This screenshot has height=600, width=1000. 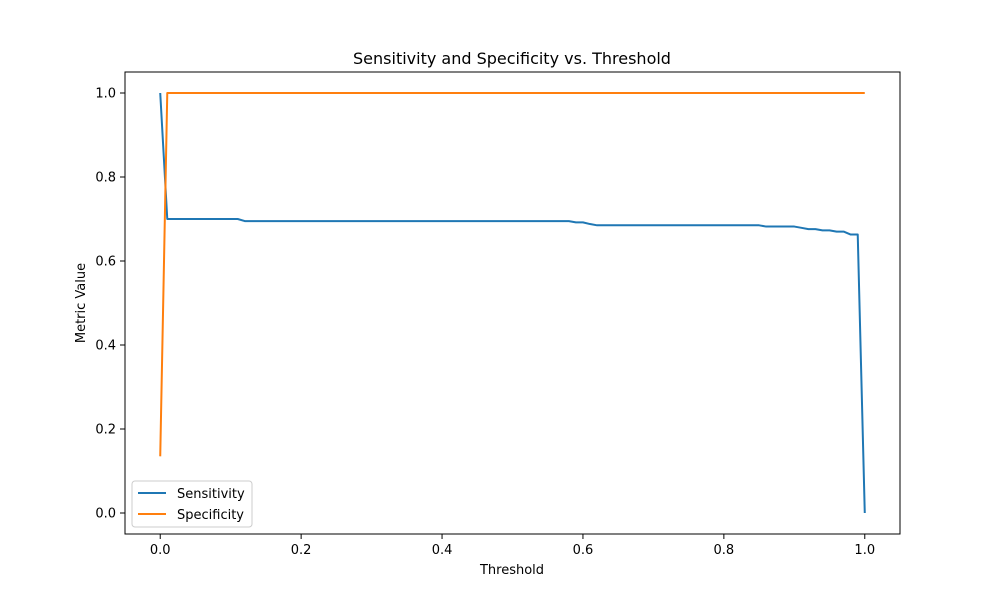 What do you see at coordinates (724, 550) in the screenshot?
I see `x-tick-label: 0.8` at bounding box center [724, 550].